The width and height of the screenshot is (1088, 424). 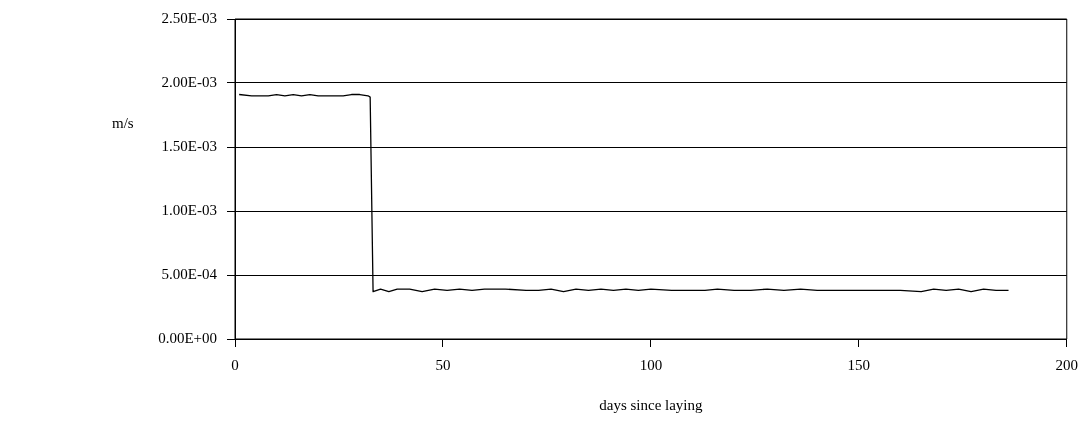 What do you see at coordinates (189, 17) in the screenshot?
I see `y-tick-label: 2.50E-03` at bounding box center [189, 17].